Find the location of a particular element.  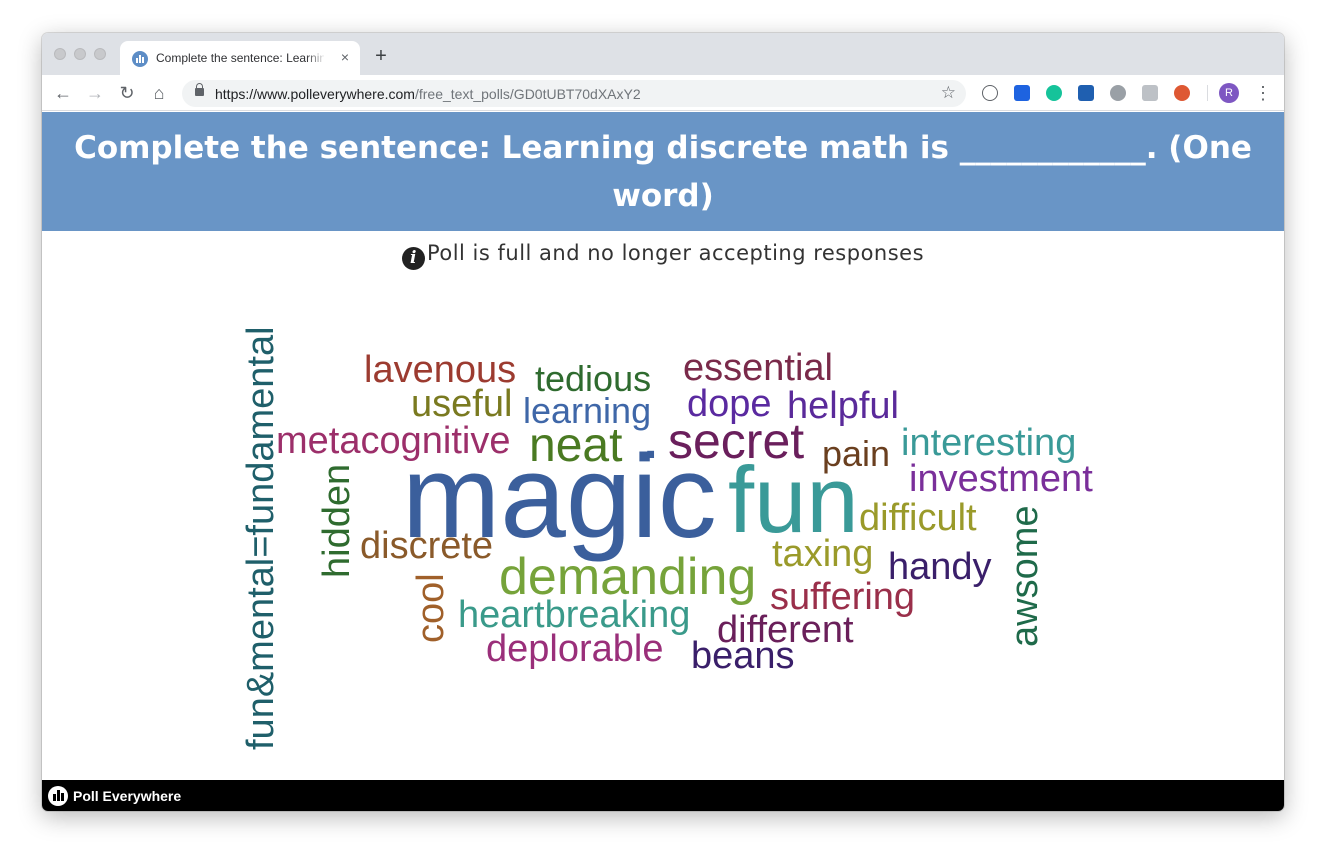

minimize-window-button is located at coordinates (80, 54).